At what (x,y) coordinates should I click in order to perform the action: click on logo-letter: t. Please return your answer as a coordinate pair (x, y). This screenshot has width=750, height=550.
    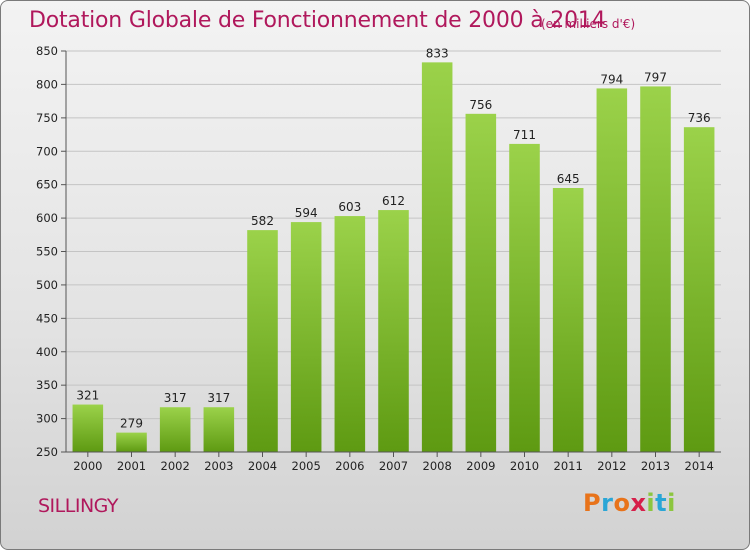
    Looking at the image, I should click on (661, 503).